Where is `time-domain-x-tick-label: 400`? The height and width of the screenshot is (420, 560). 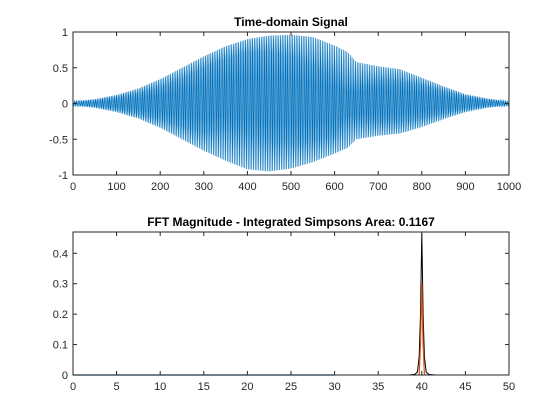 time-domain-x-tick-label: 400 is located at coordinates (247, 187).